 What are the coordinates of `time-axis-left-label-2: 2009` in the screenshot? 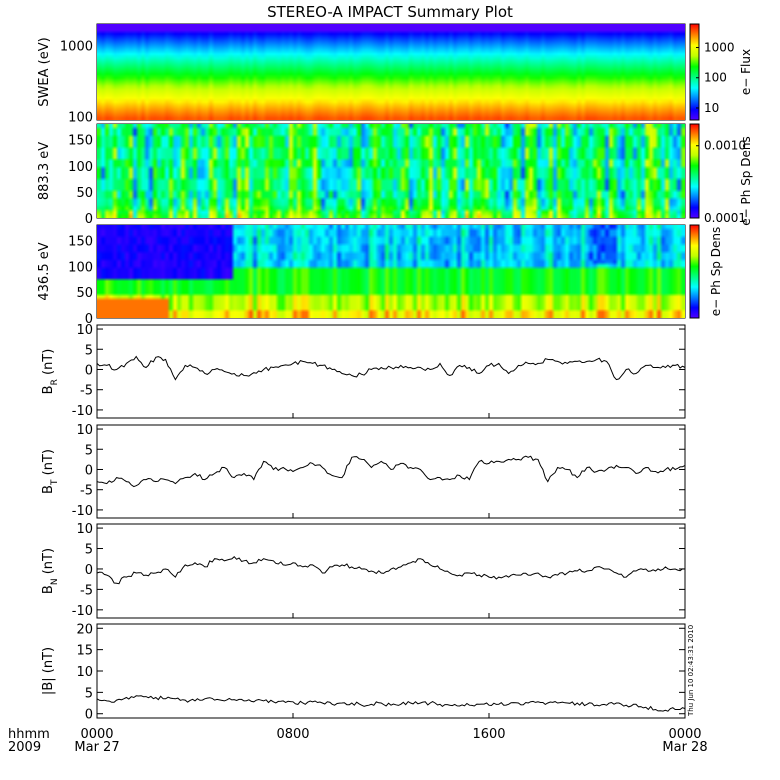 It's located at (24, 747).